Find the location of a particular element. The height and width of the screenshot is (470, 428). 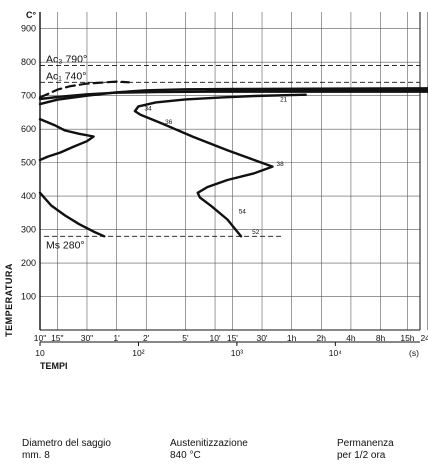

reference-label: Ac₃ 790° is located at coordinates (66, 60).